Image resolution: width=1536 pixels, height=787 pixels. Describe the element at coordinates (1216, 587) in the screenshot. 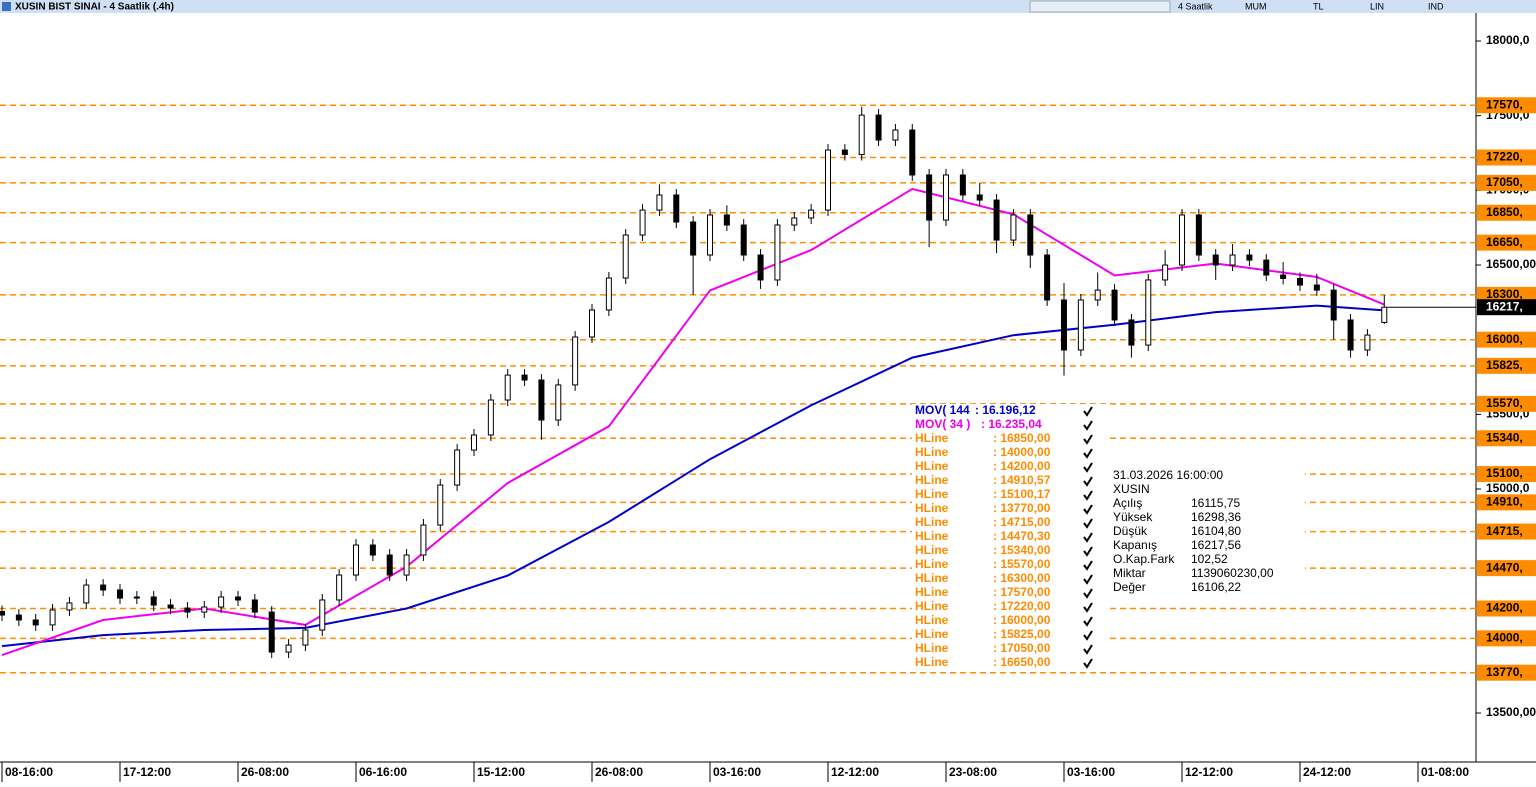

I see `info-value: 16106,22` at that location.